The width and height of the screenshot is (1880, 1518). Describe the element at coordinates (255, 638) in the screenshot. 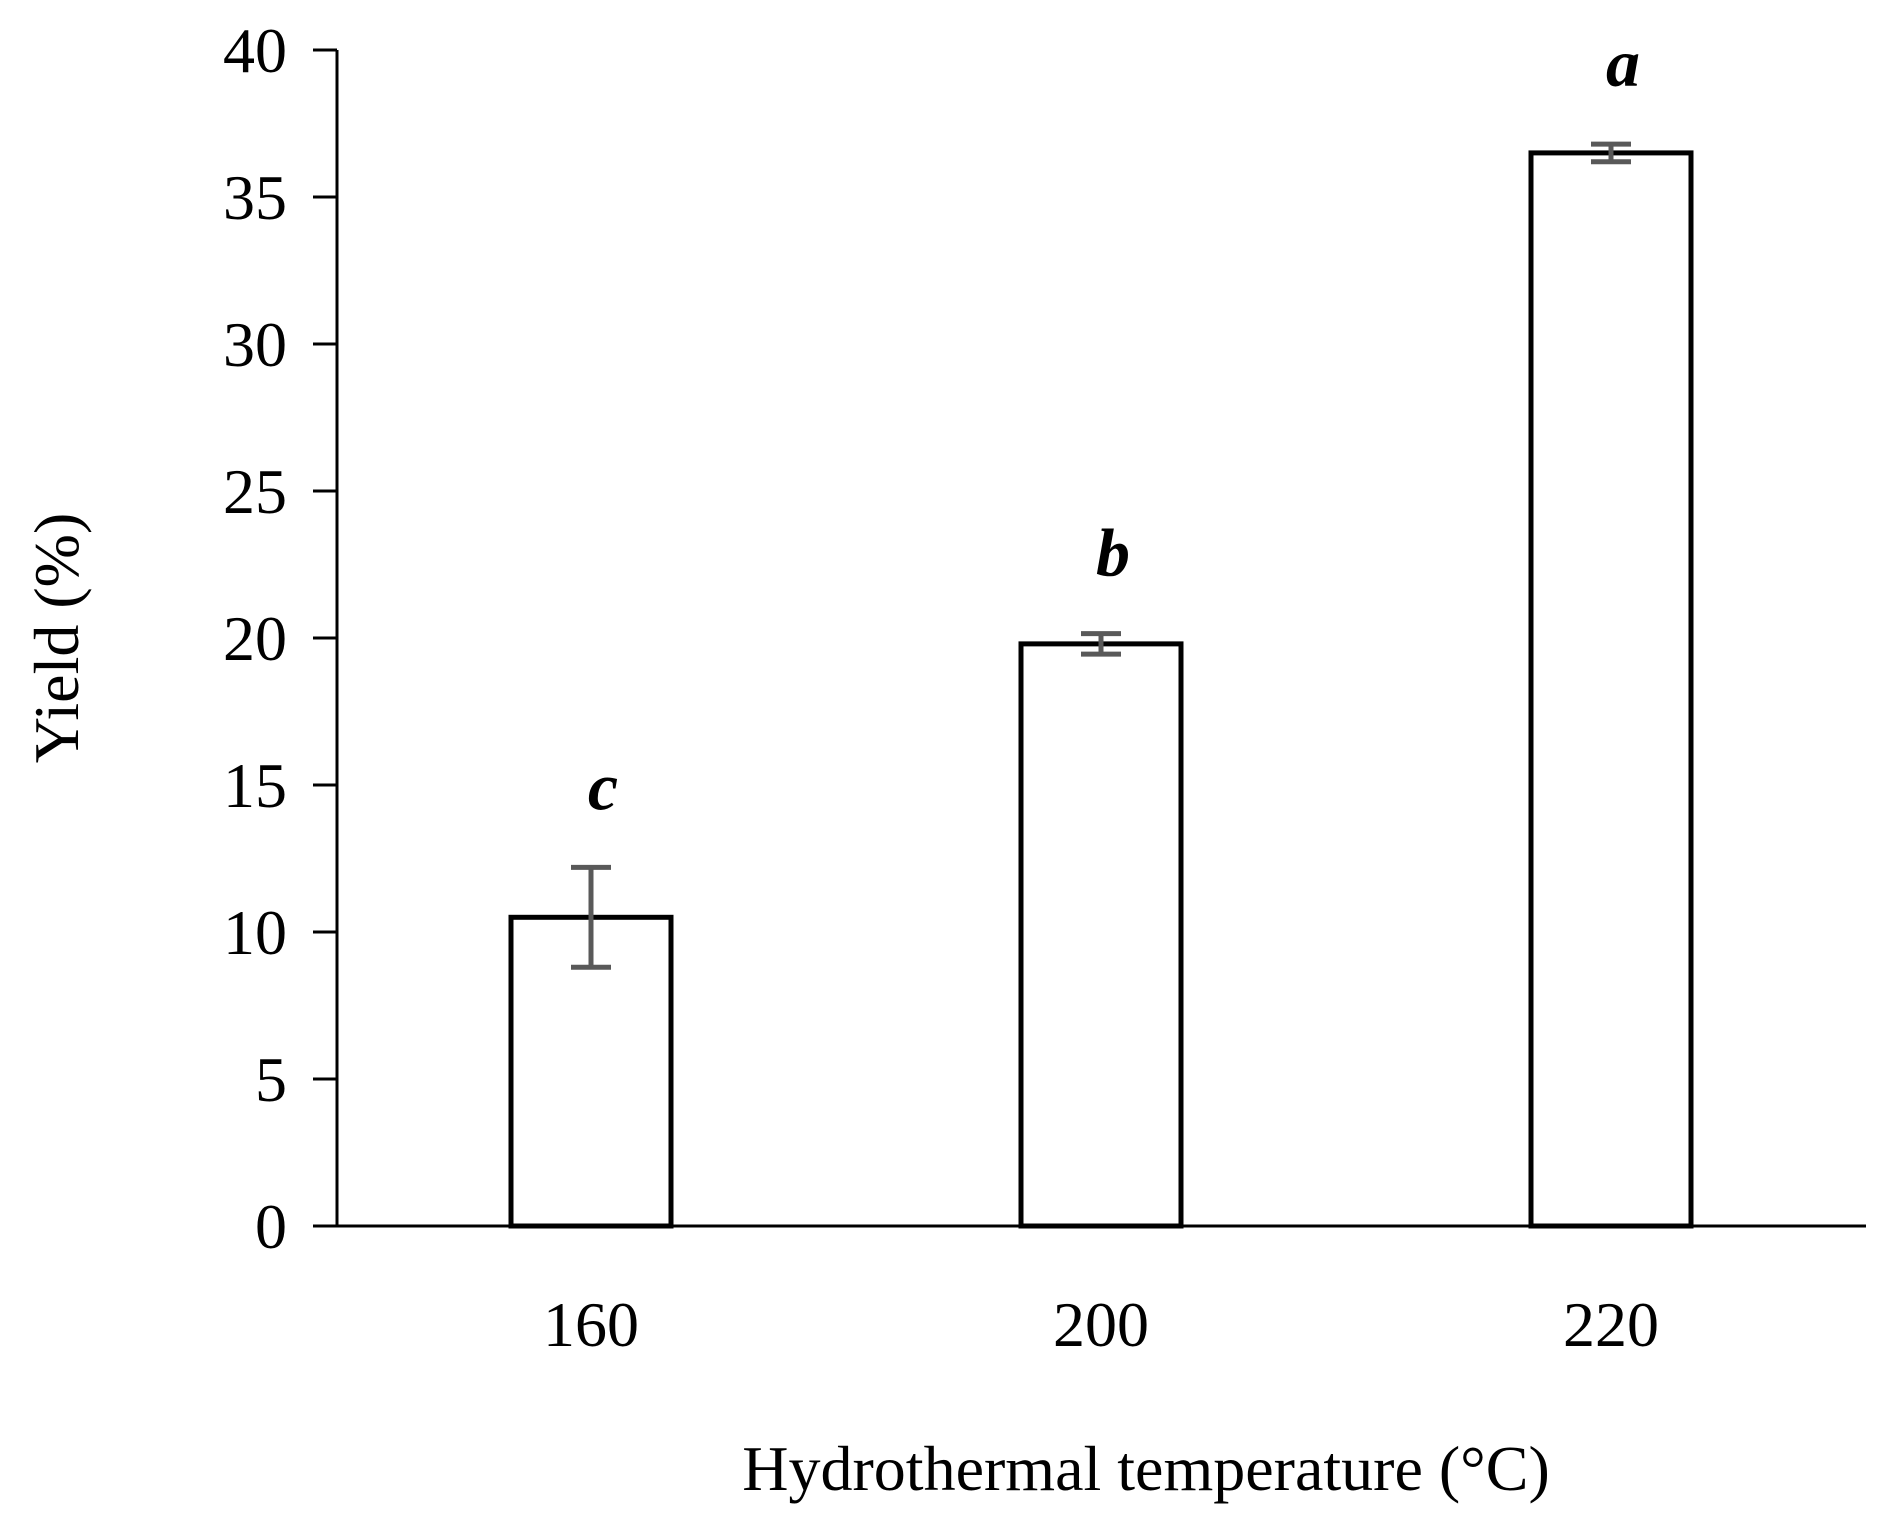

I see `y-tick-label: 20` at that location.